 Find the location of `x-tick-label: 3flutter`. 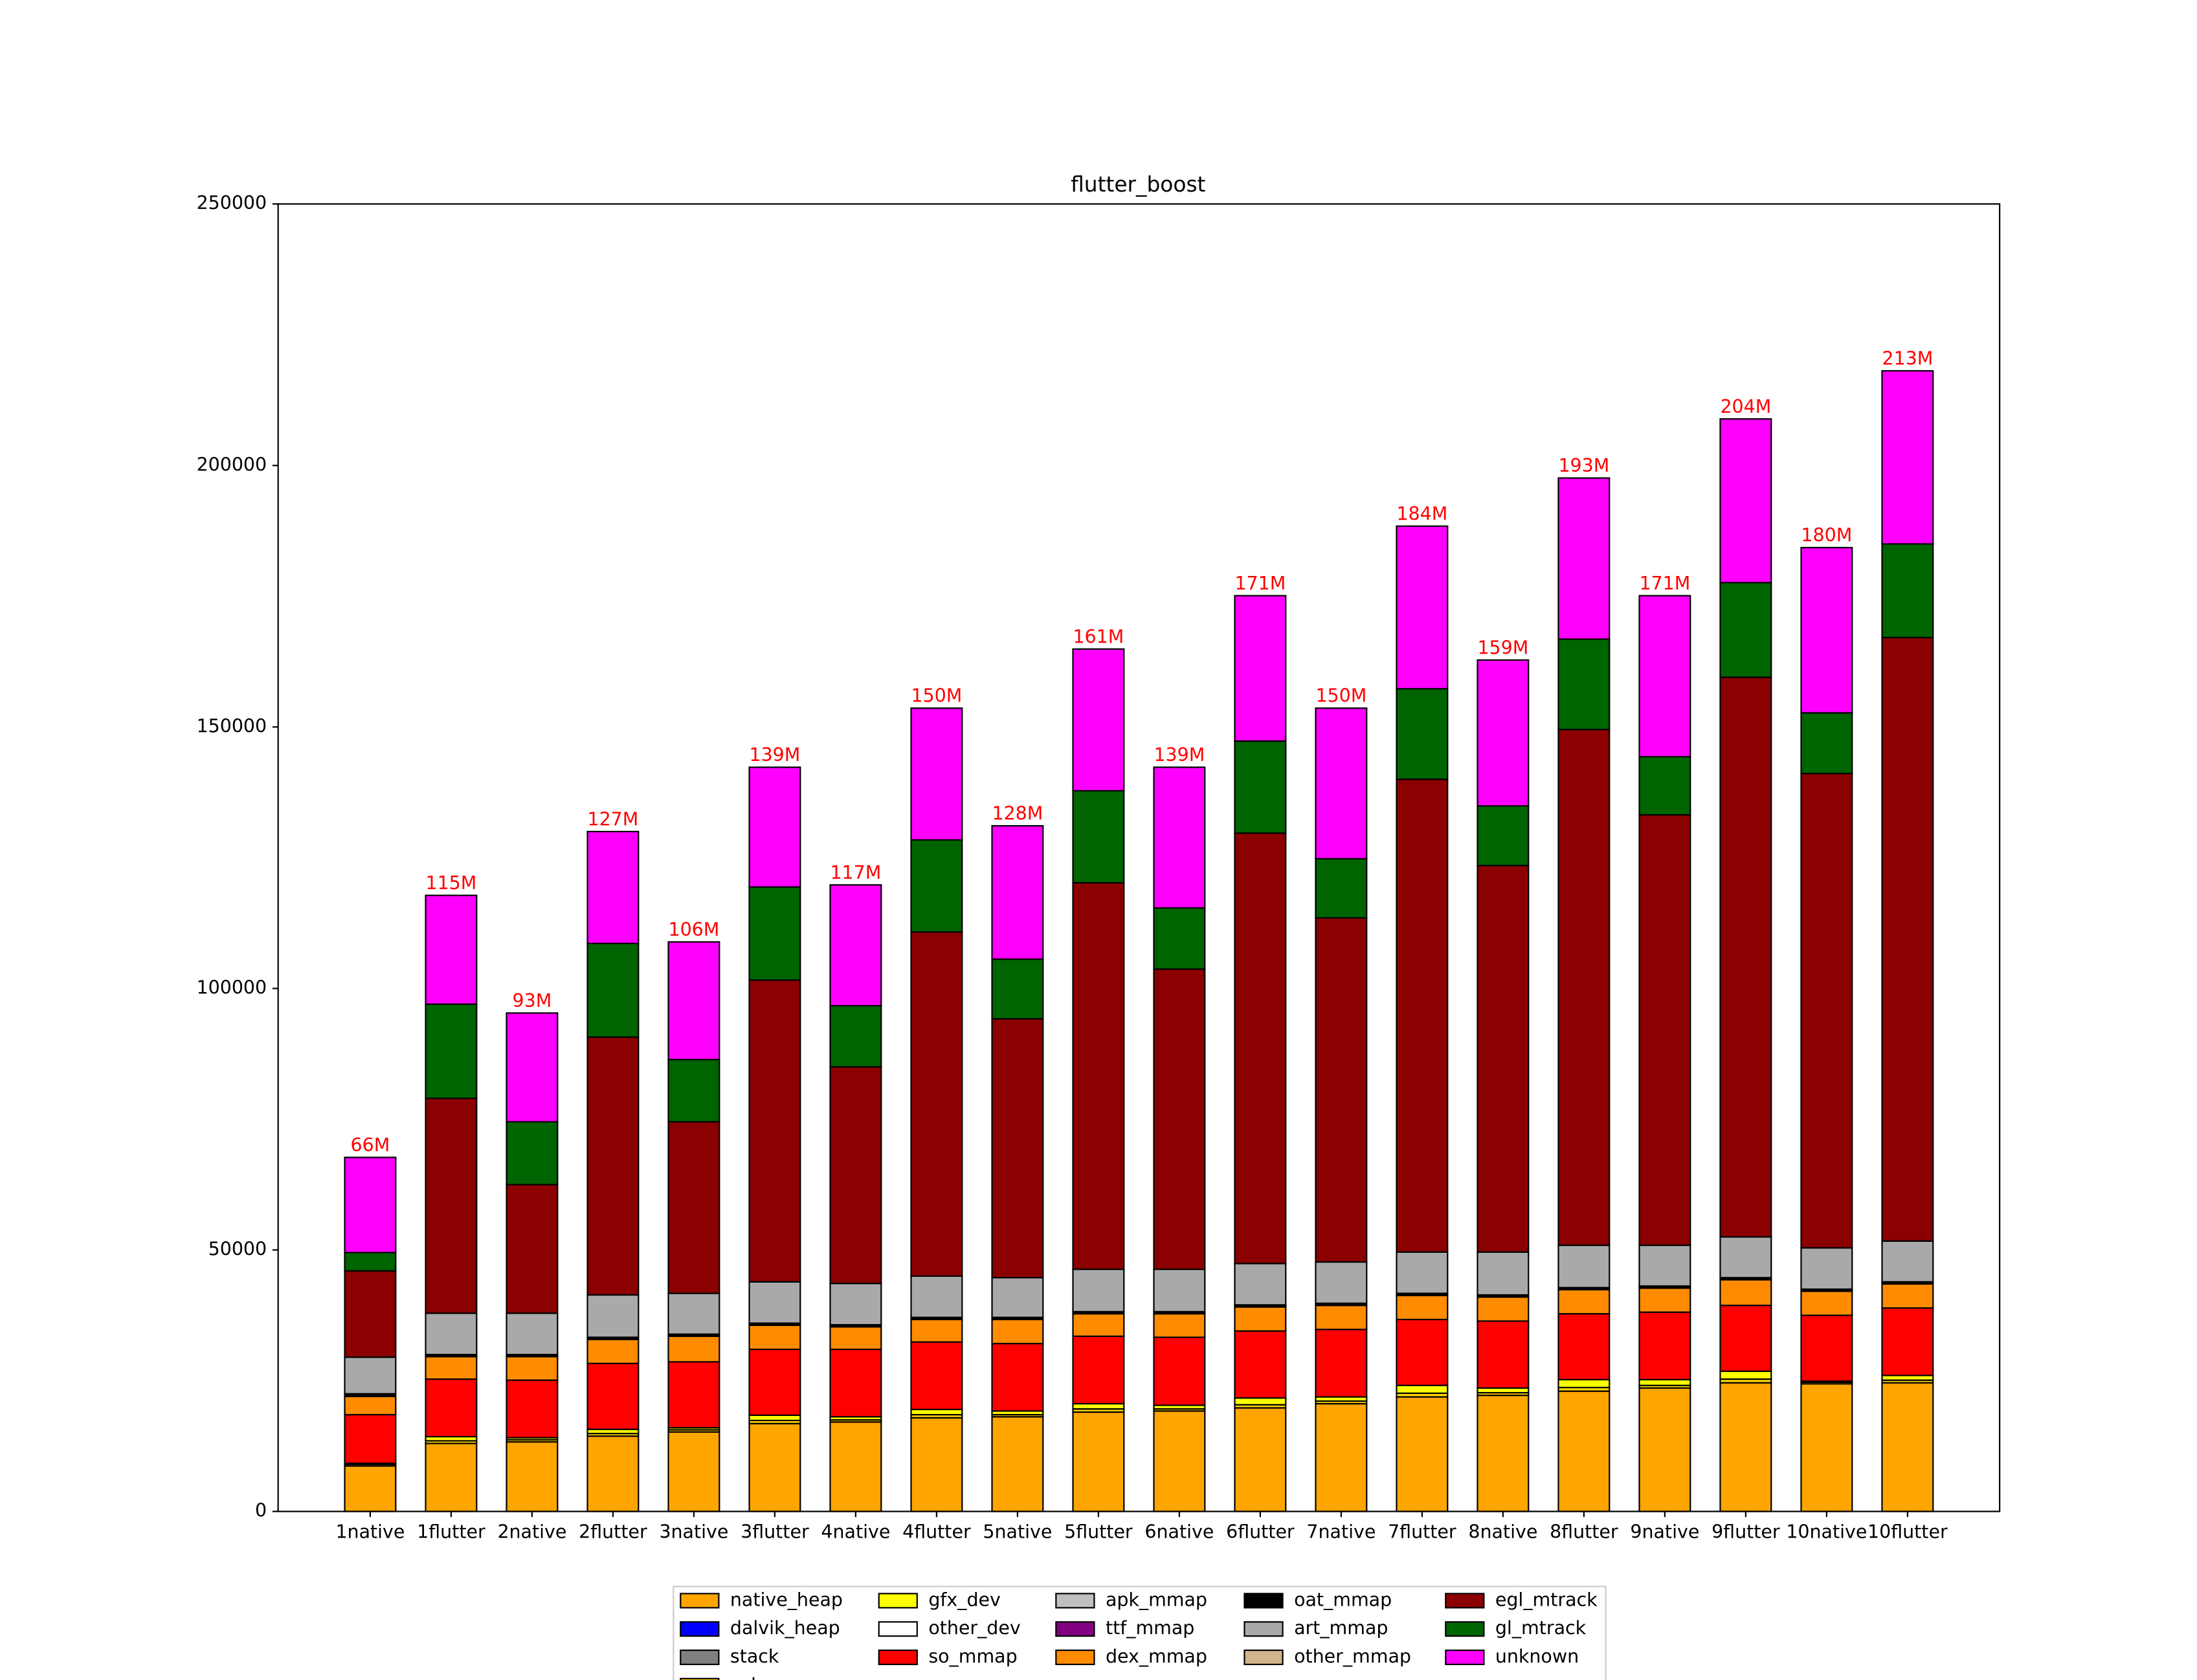

x-tick-label: 3flutter is located at coordinates (775, 1531).